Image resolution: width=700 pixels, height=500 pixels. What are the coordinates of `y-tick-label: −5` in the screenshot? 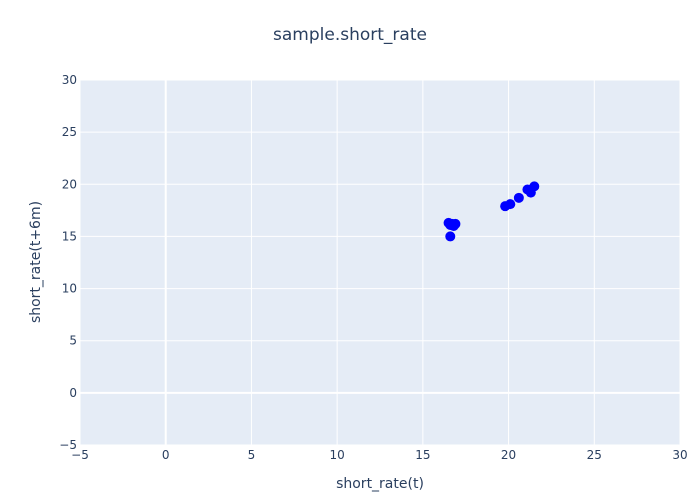 It's located at (68, 445).